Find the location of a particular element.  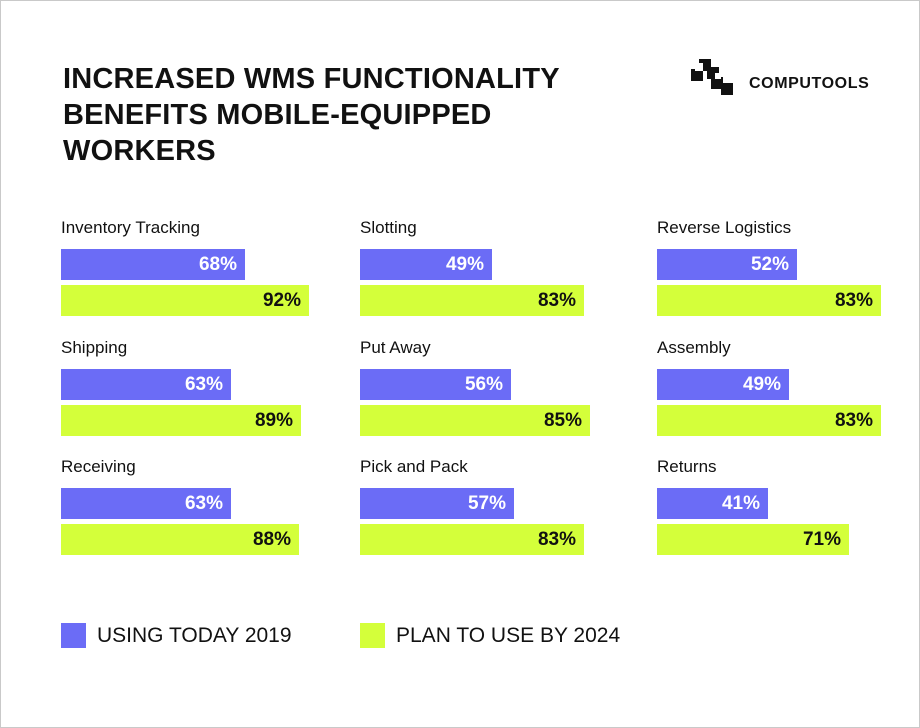

legend-item-plan: PLAN TO USE BY 2024 is located at coordinates (490, 635).